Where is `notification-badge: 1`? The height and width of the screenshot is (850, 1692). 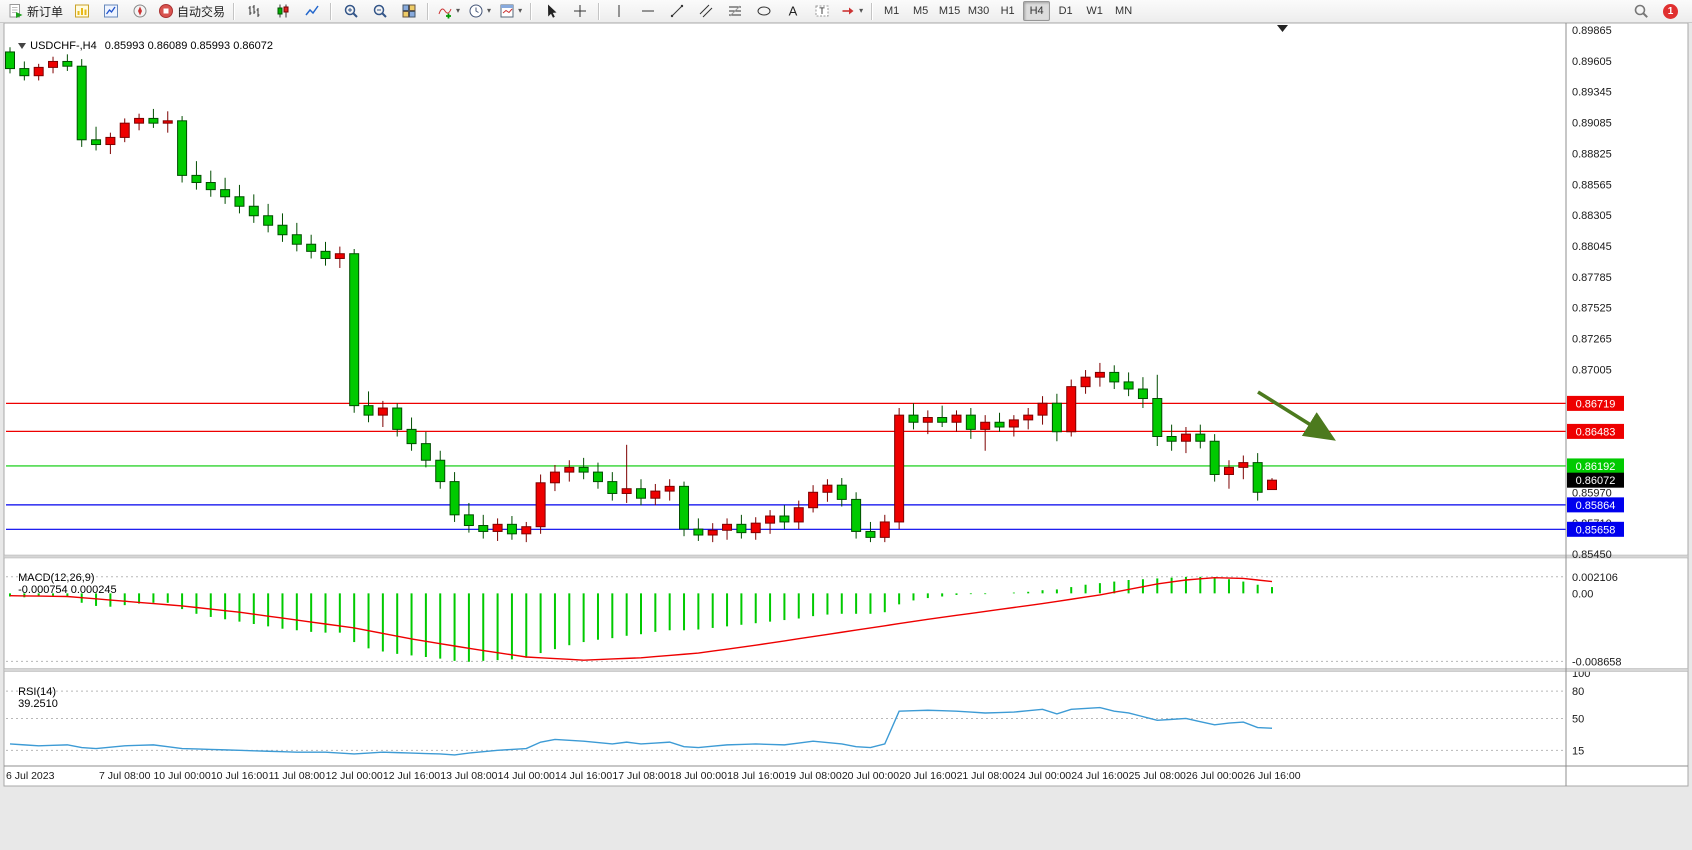
notification-badge: 1 is located at coordinates (1670, 11).